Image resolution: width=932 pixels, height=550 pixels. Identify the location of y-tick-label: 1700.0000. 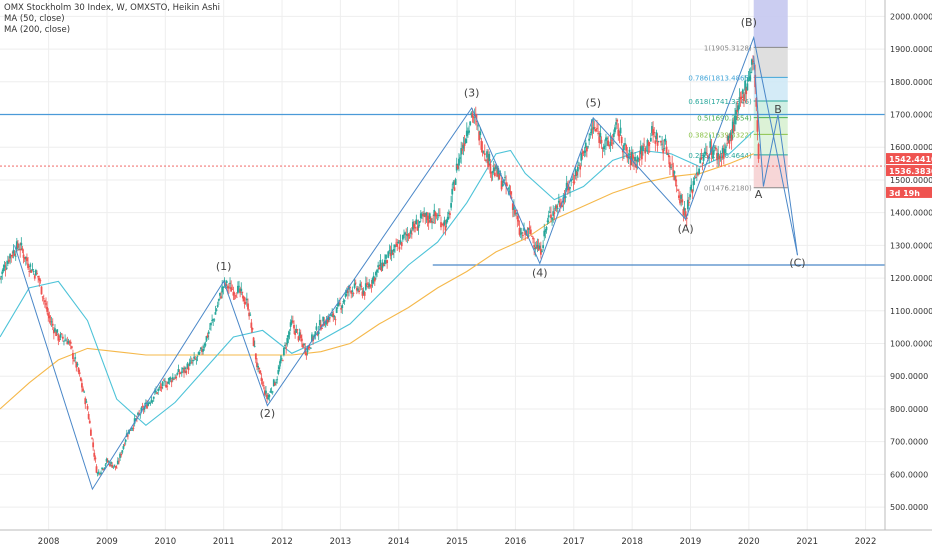
(911, 115).